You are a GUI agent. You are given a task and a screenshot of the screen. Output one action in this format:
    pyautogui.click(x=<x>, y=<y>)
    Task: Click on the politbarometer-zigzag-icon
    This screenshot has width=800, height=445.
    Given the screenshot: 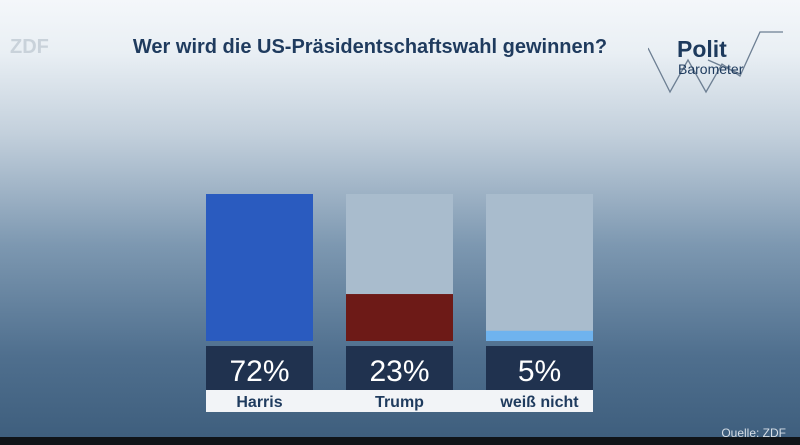 What is the action you would take?
    pyautogui.click(x=715, y=62)
    